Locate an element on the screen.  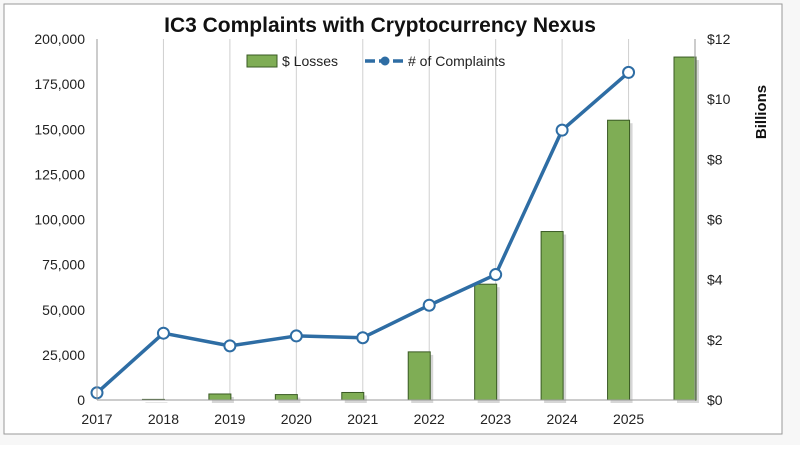
x-axis-tick-label: 2024 is located at coordinates (562, 419).